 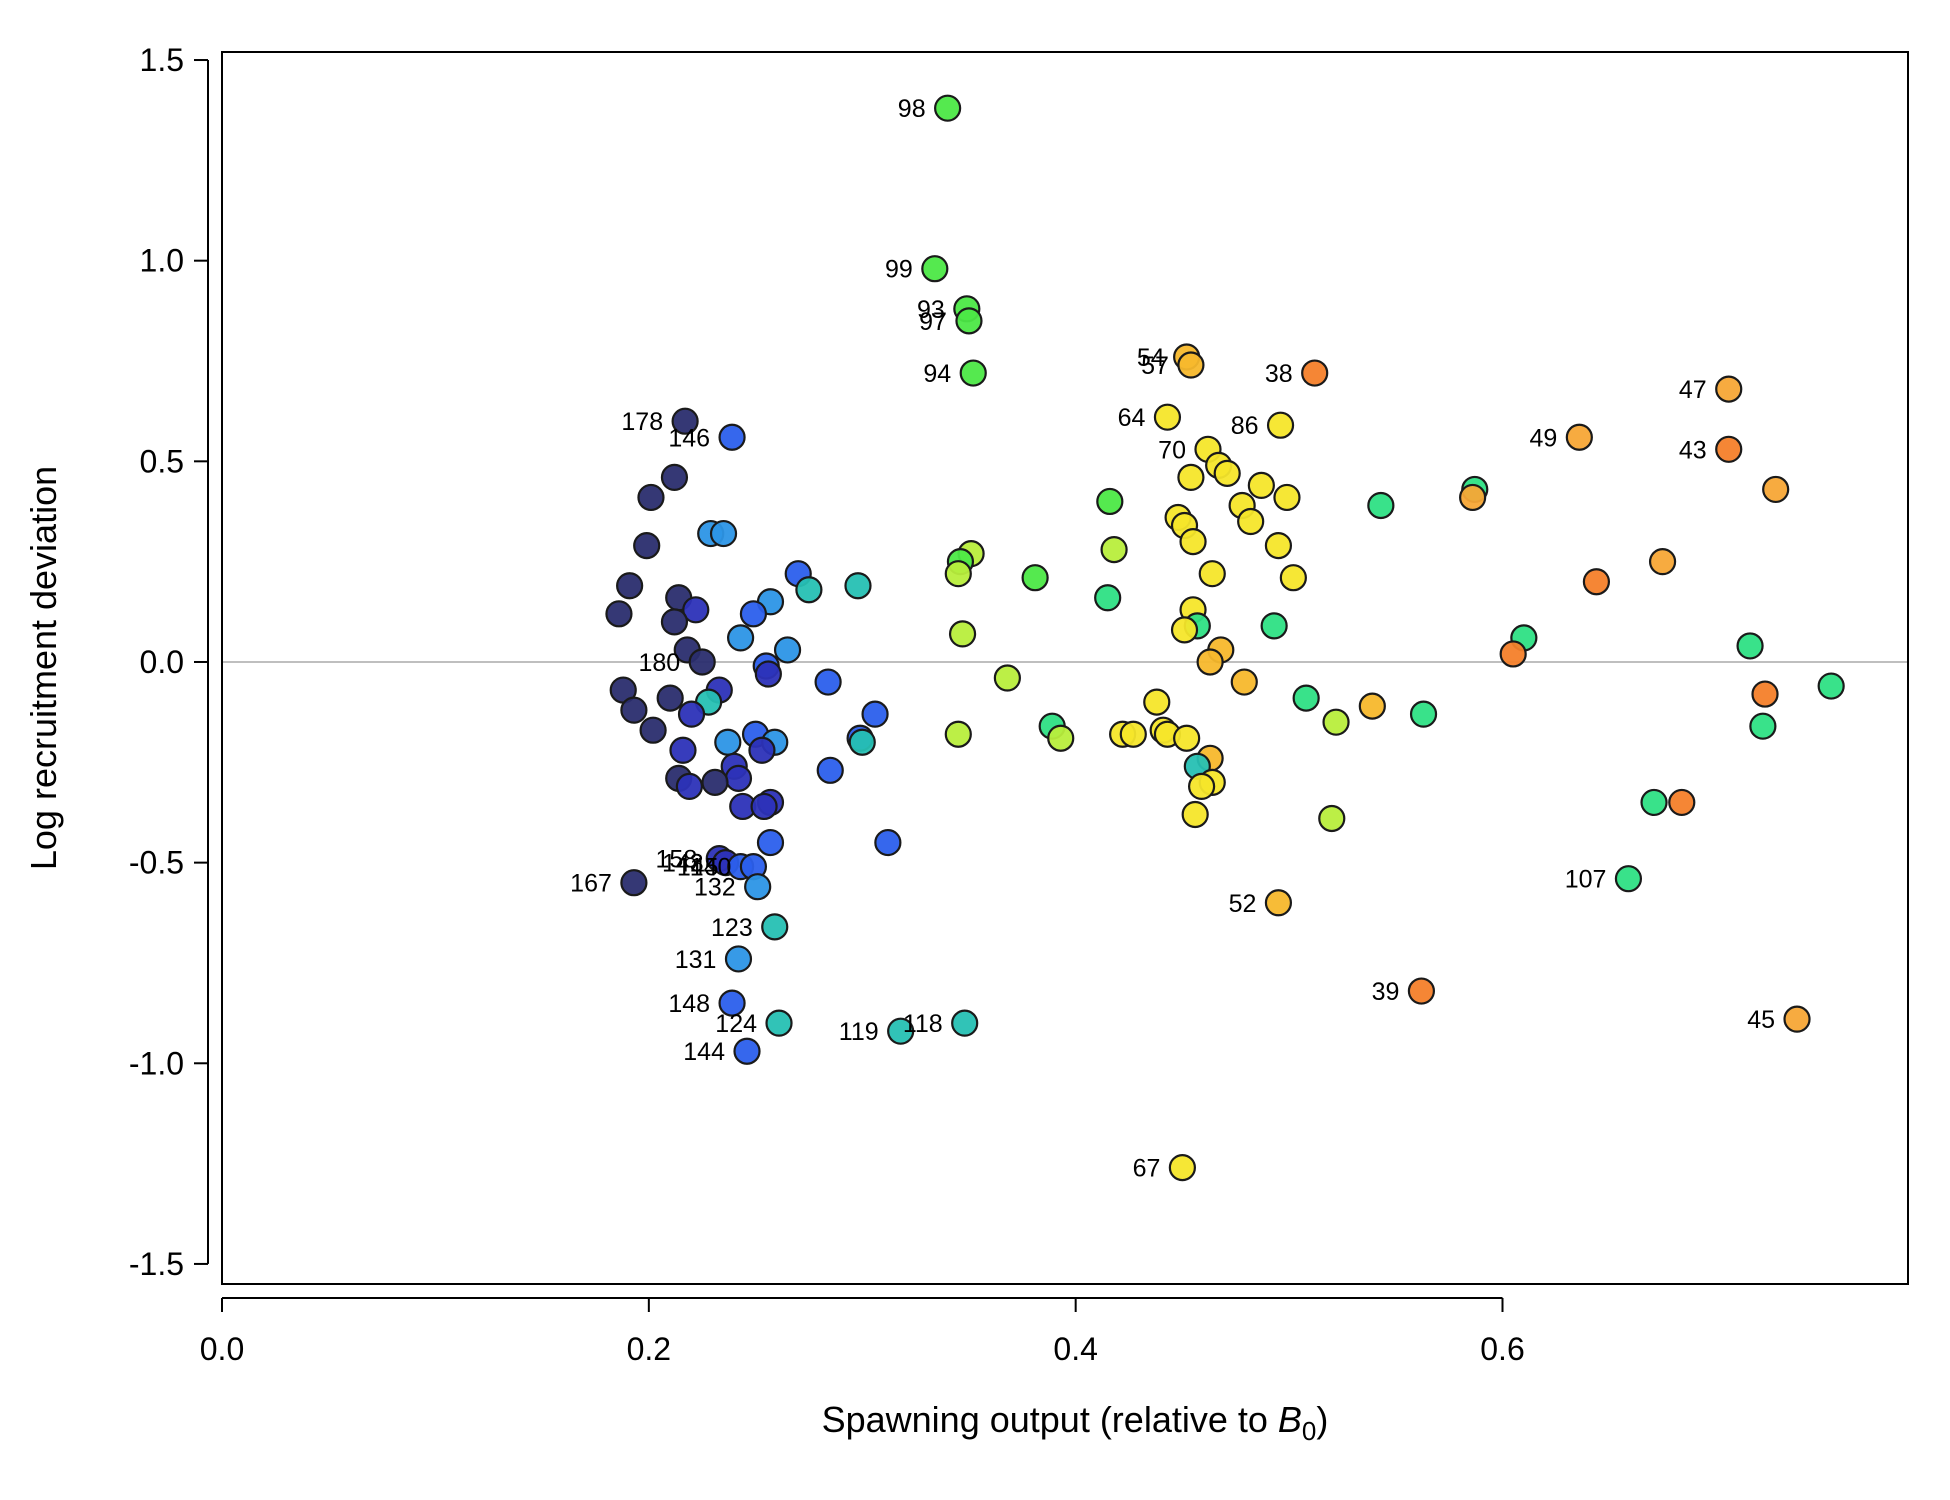 I want to click on point-label: 94, so click(x=937, y=374).